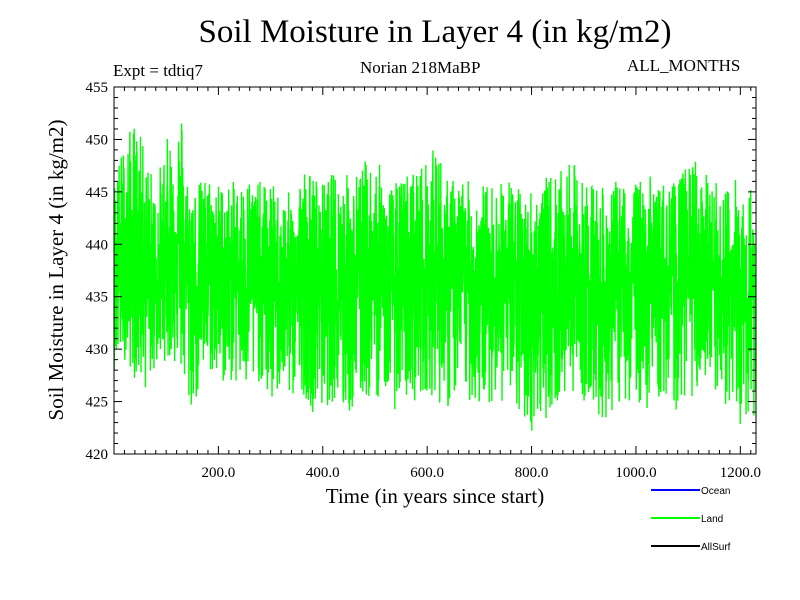 This screenshot has height=600, width=800. What do you see at coordinates (158, 70) in the screenshot?
I see `experiment-label: Expt = tdtiq7` at bounding box center [158, 70].